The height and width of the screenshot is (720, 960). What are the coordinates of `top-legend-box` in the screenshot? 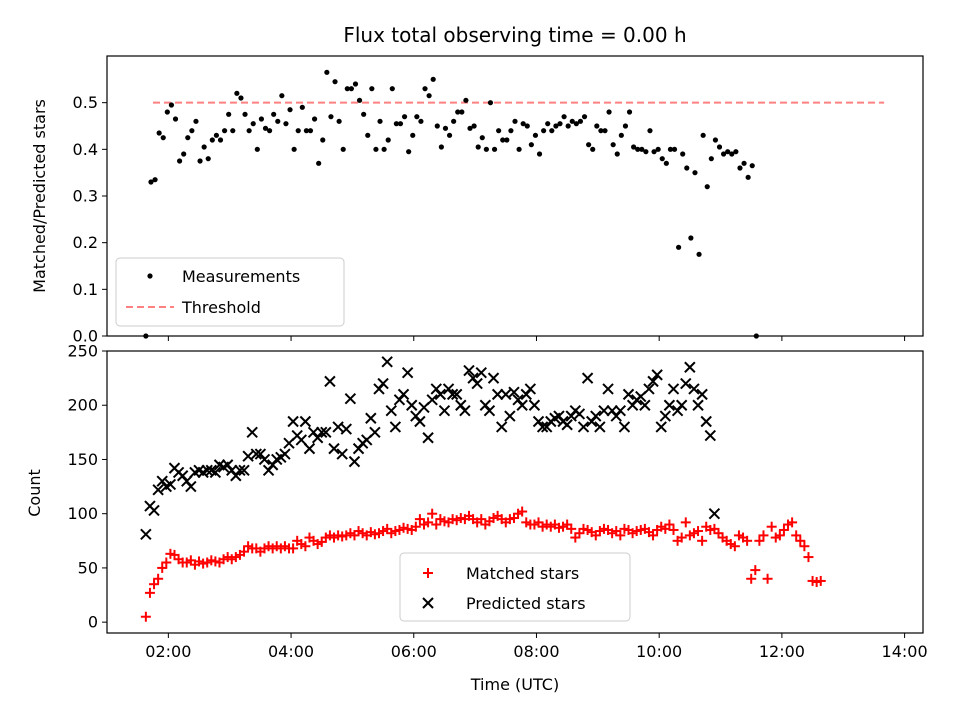 It's located at (230, 292).